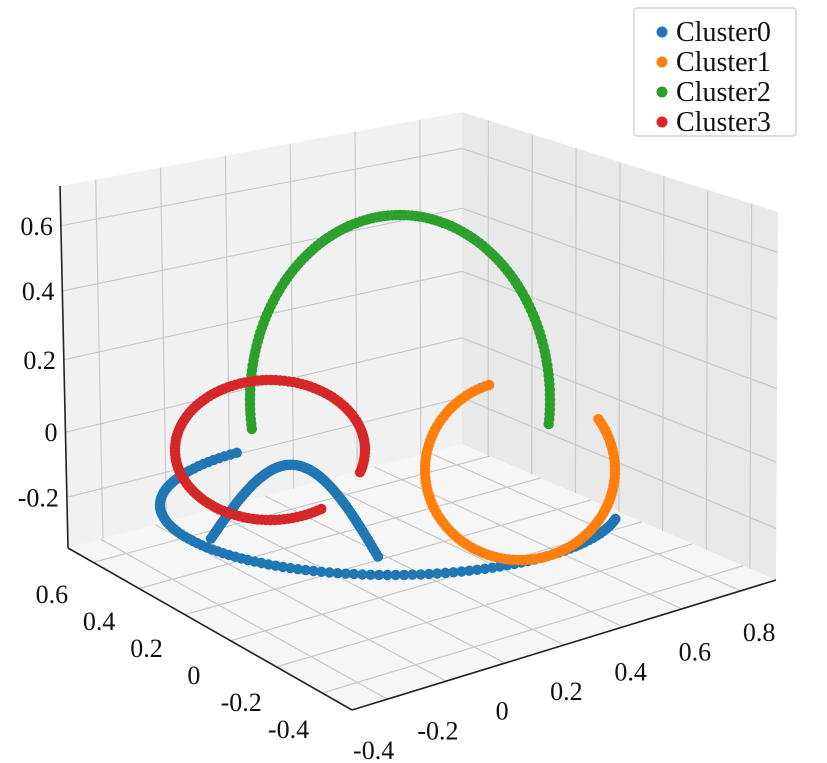 This screenshot has height=763, width=827. I want to click on x-tick-label: 0.2, so click(566, 691).